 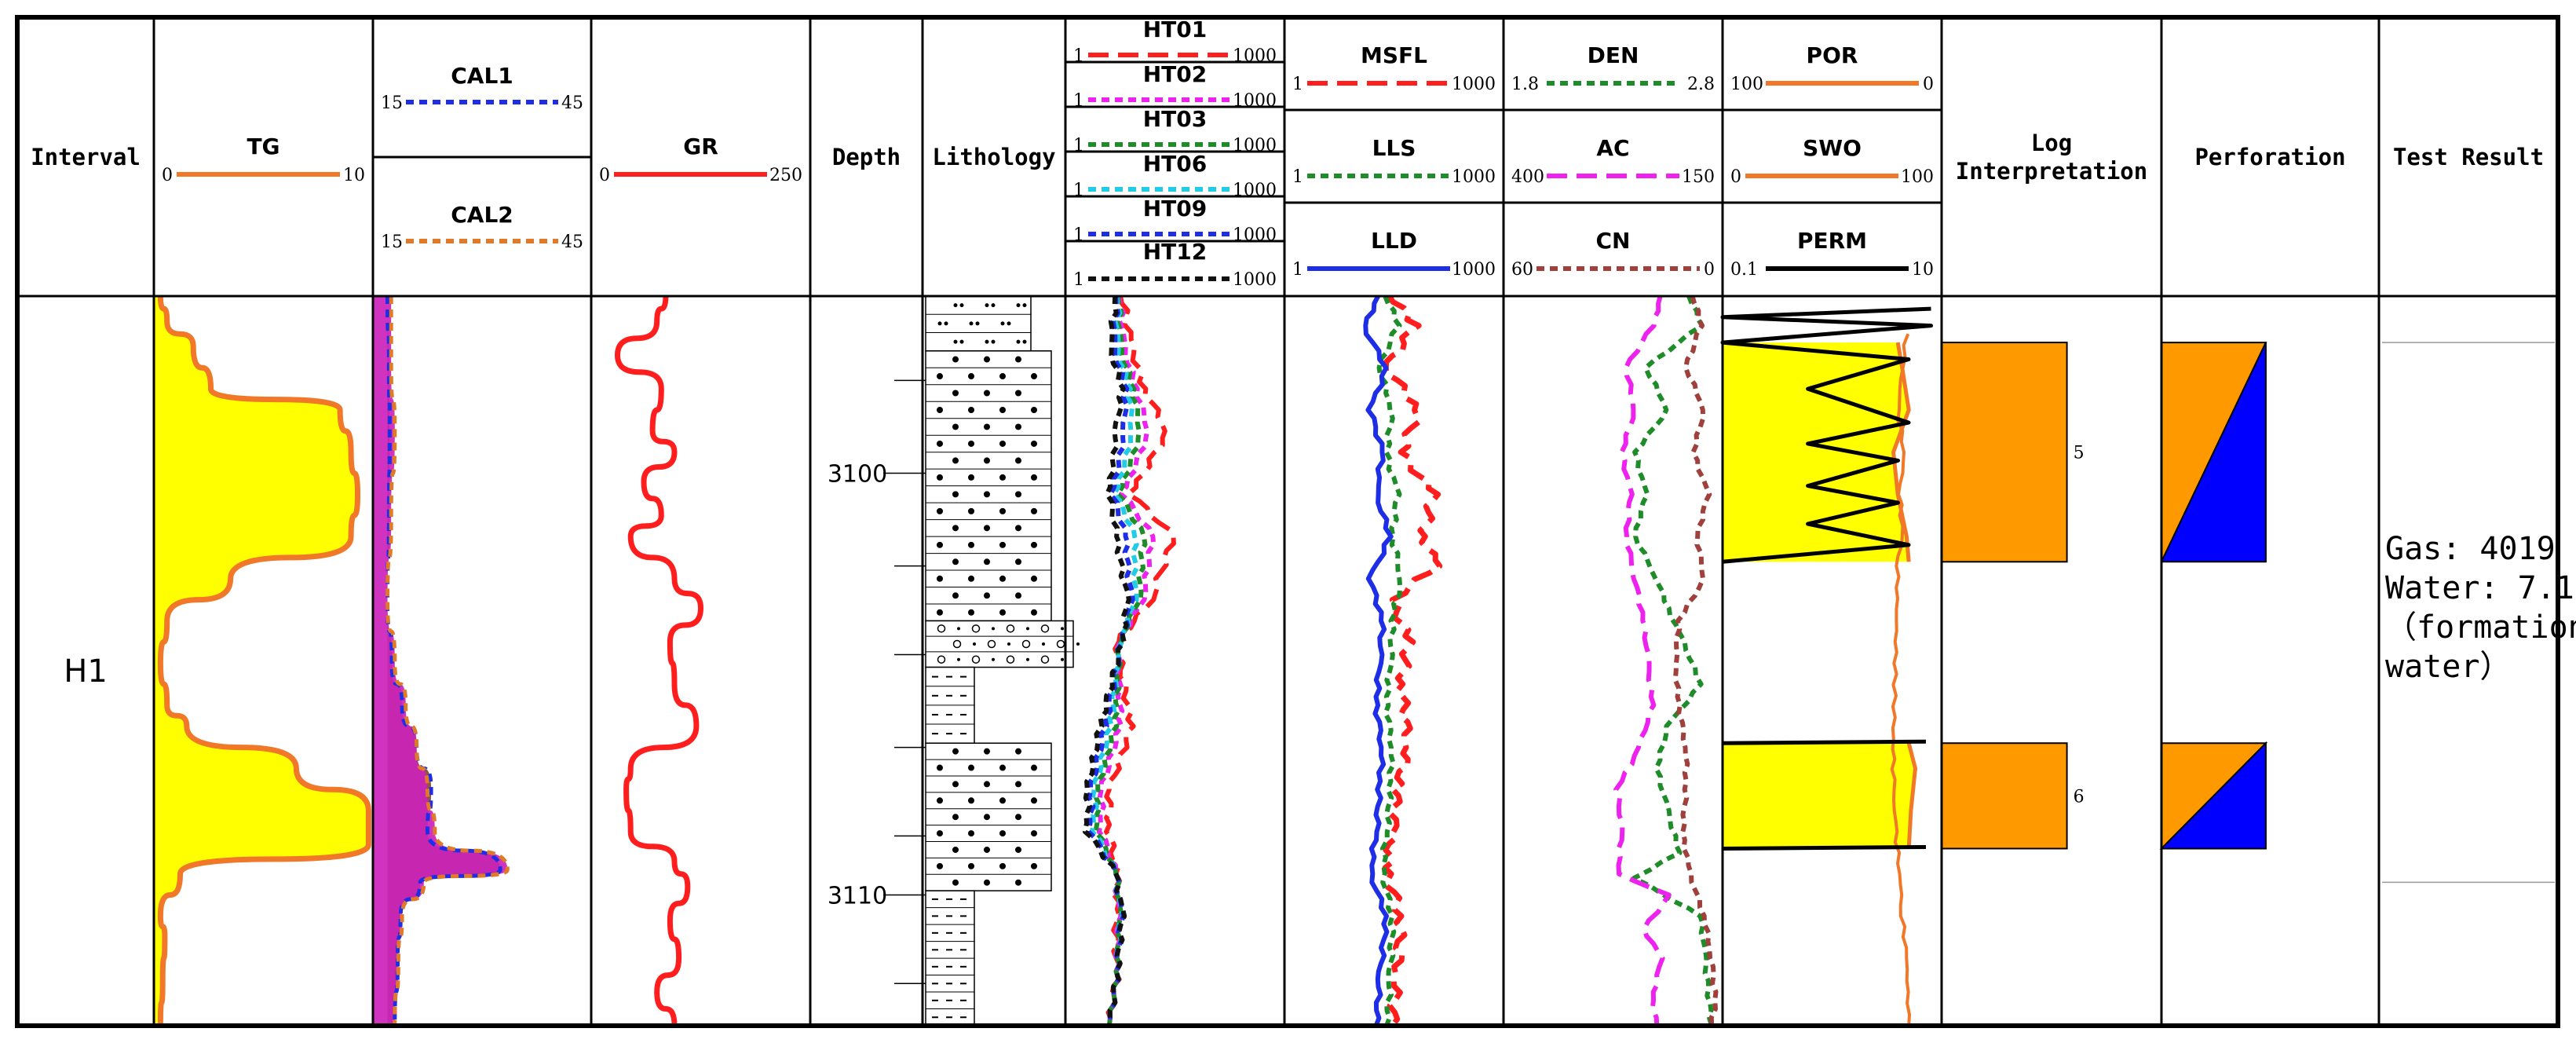 I want to click on curve-msfl, so click(x=1412, y=661).